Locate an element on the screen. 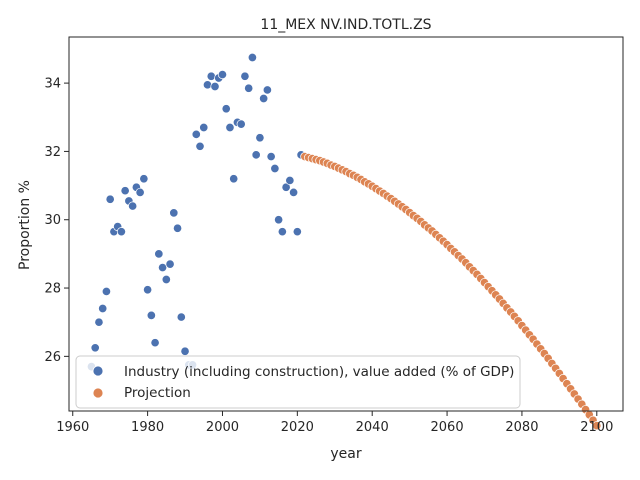  x-axis-label: year is located at coordinates (345, 454).